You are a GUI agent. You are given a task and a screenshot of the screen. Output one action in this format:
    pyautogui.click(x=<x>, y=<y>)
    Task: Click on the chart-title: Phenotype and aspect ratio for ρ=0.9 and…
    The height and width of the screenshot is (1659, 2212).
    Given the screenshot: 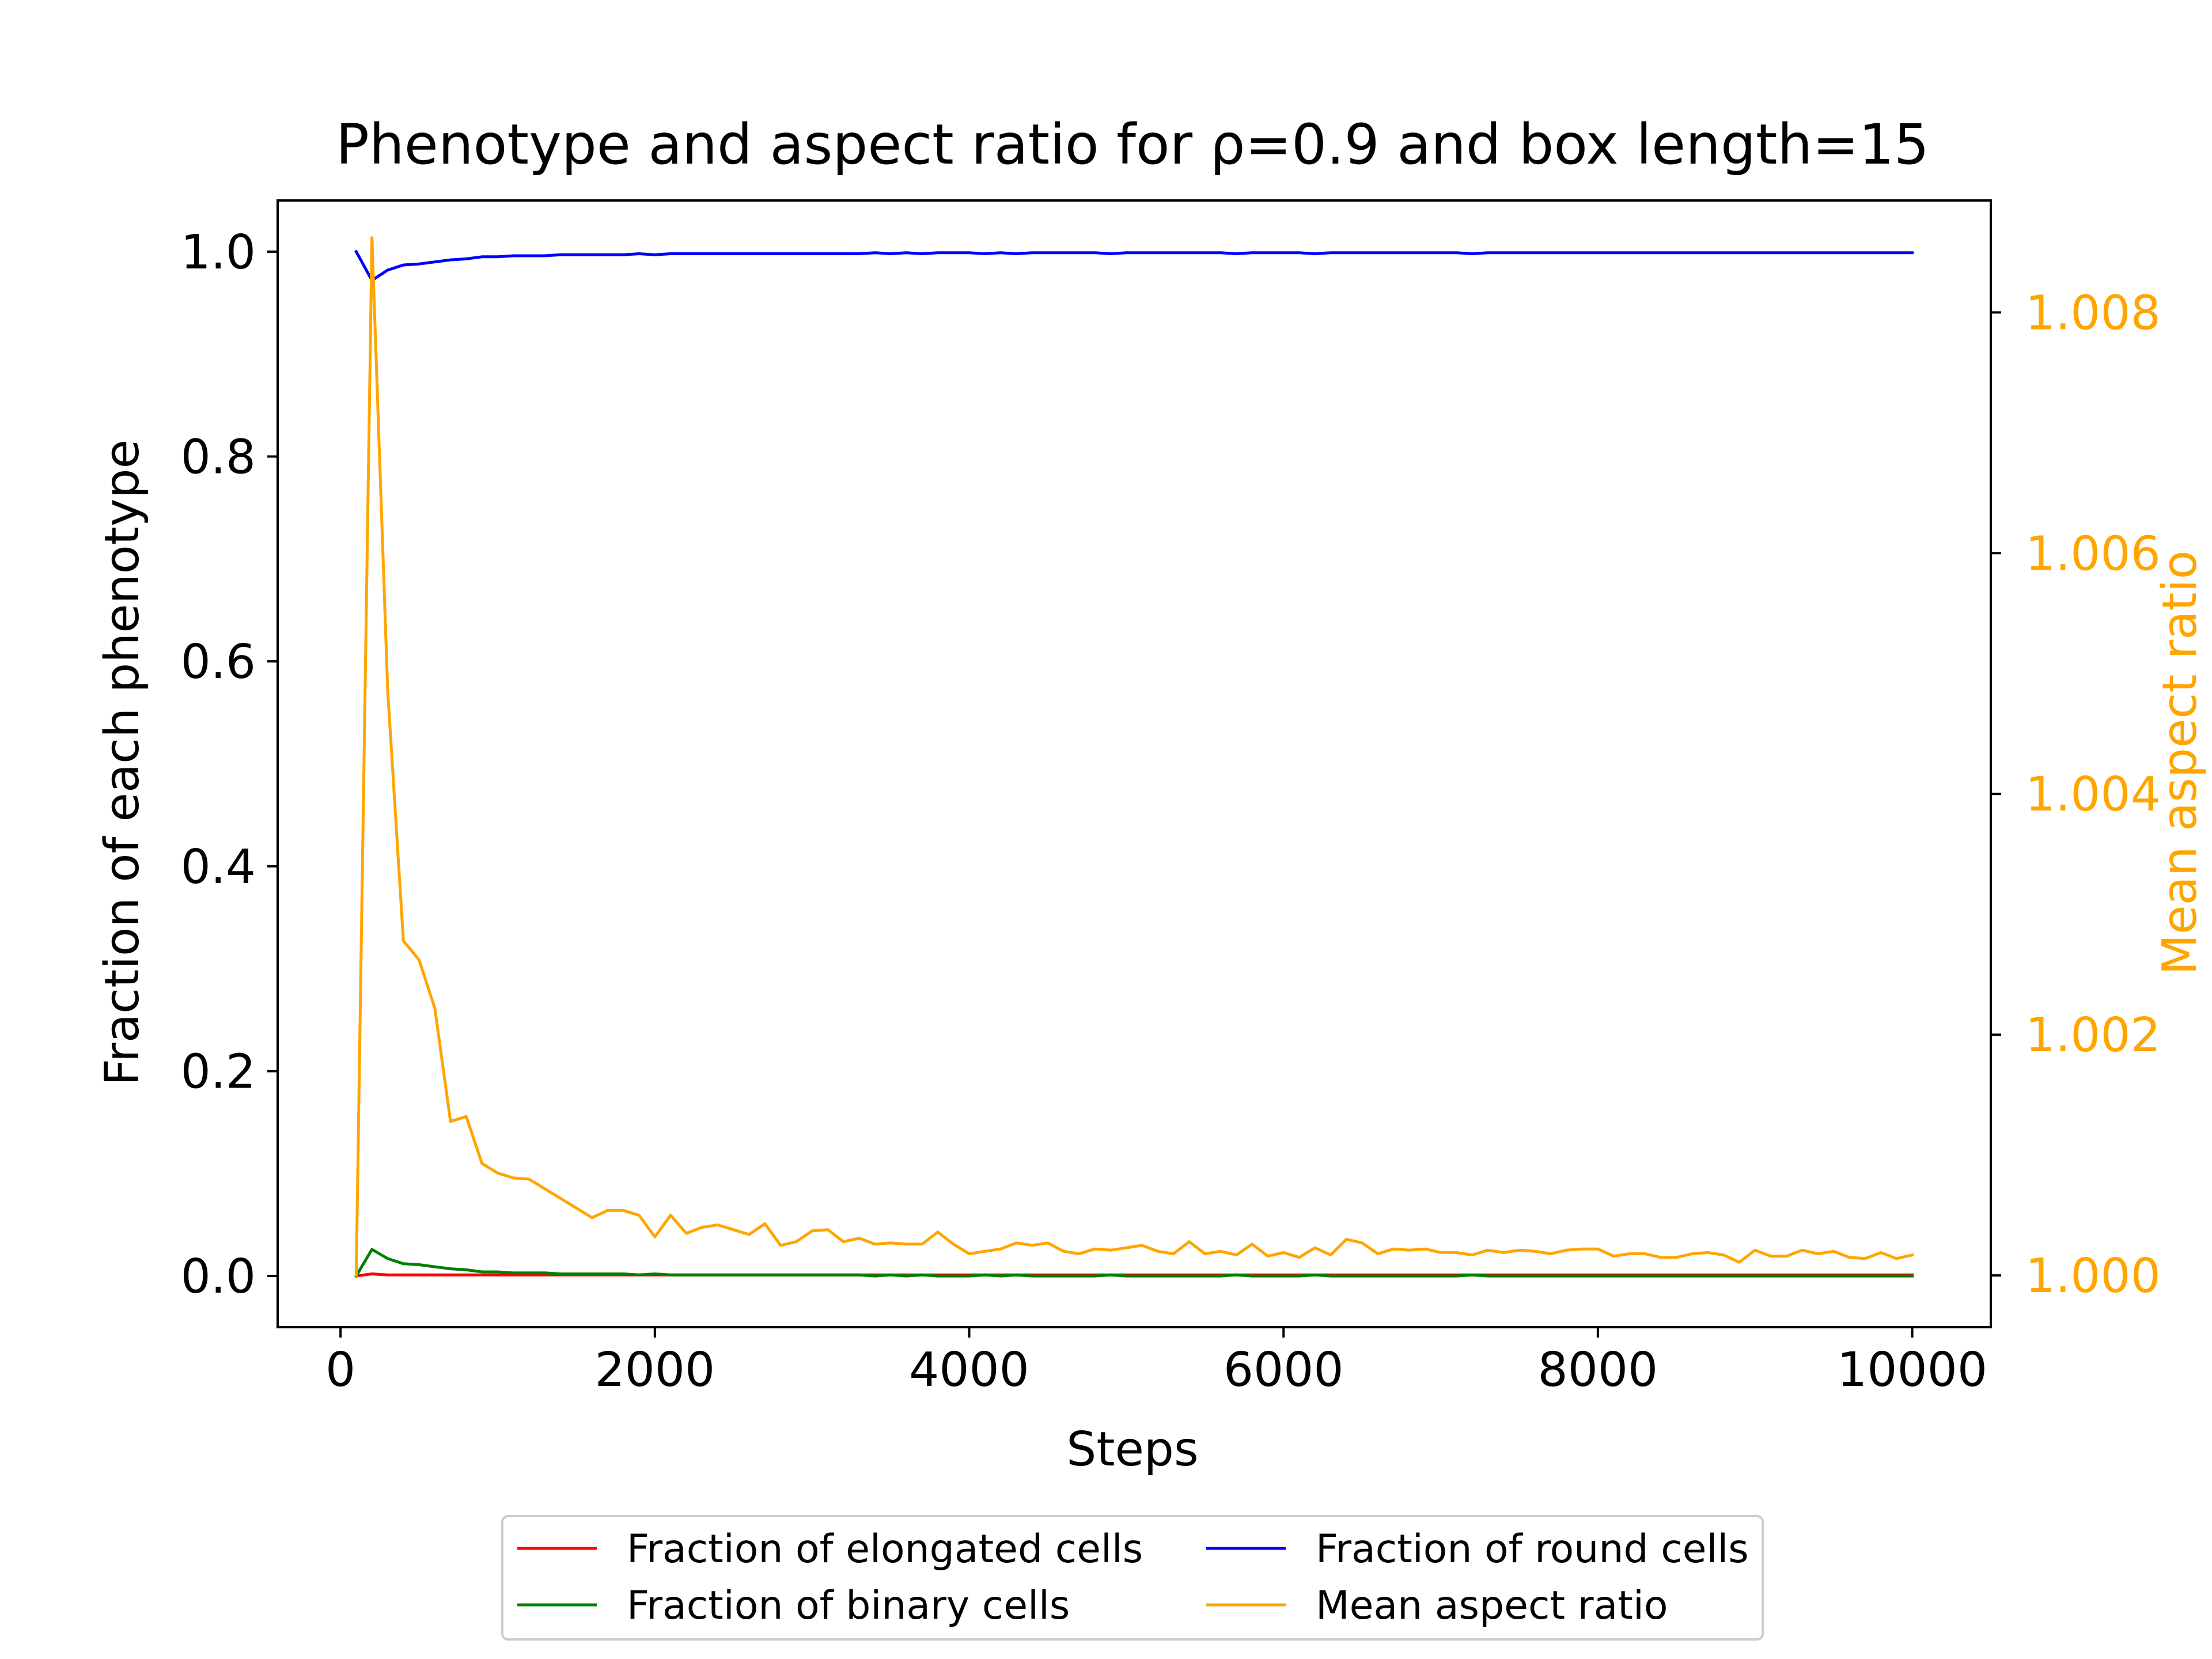 What is the action you would take?
    pyautogui.click(x=1132, y=144)
    